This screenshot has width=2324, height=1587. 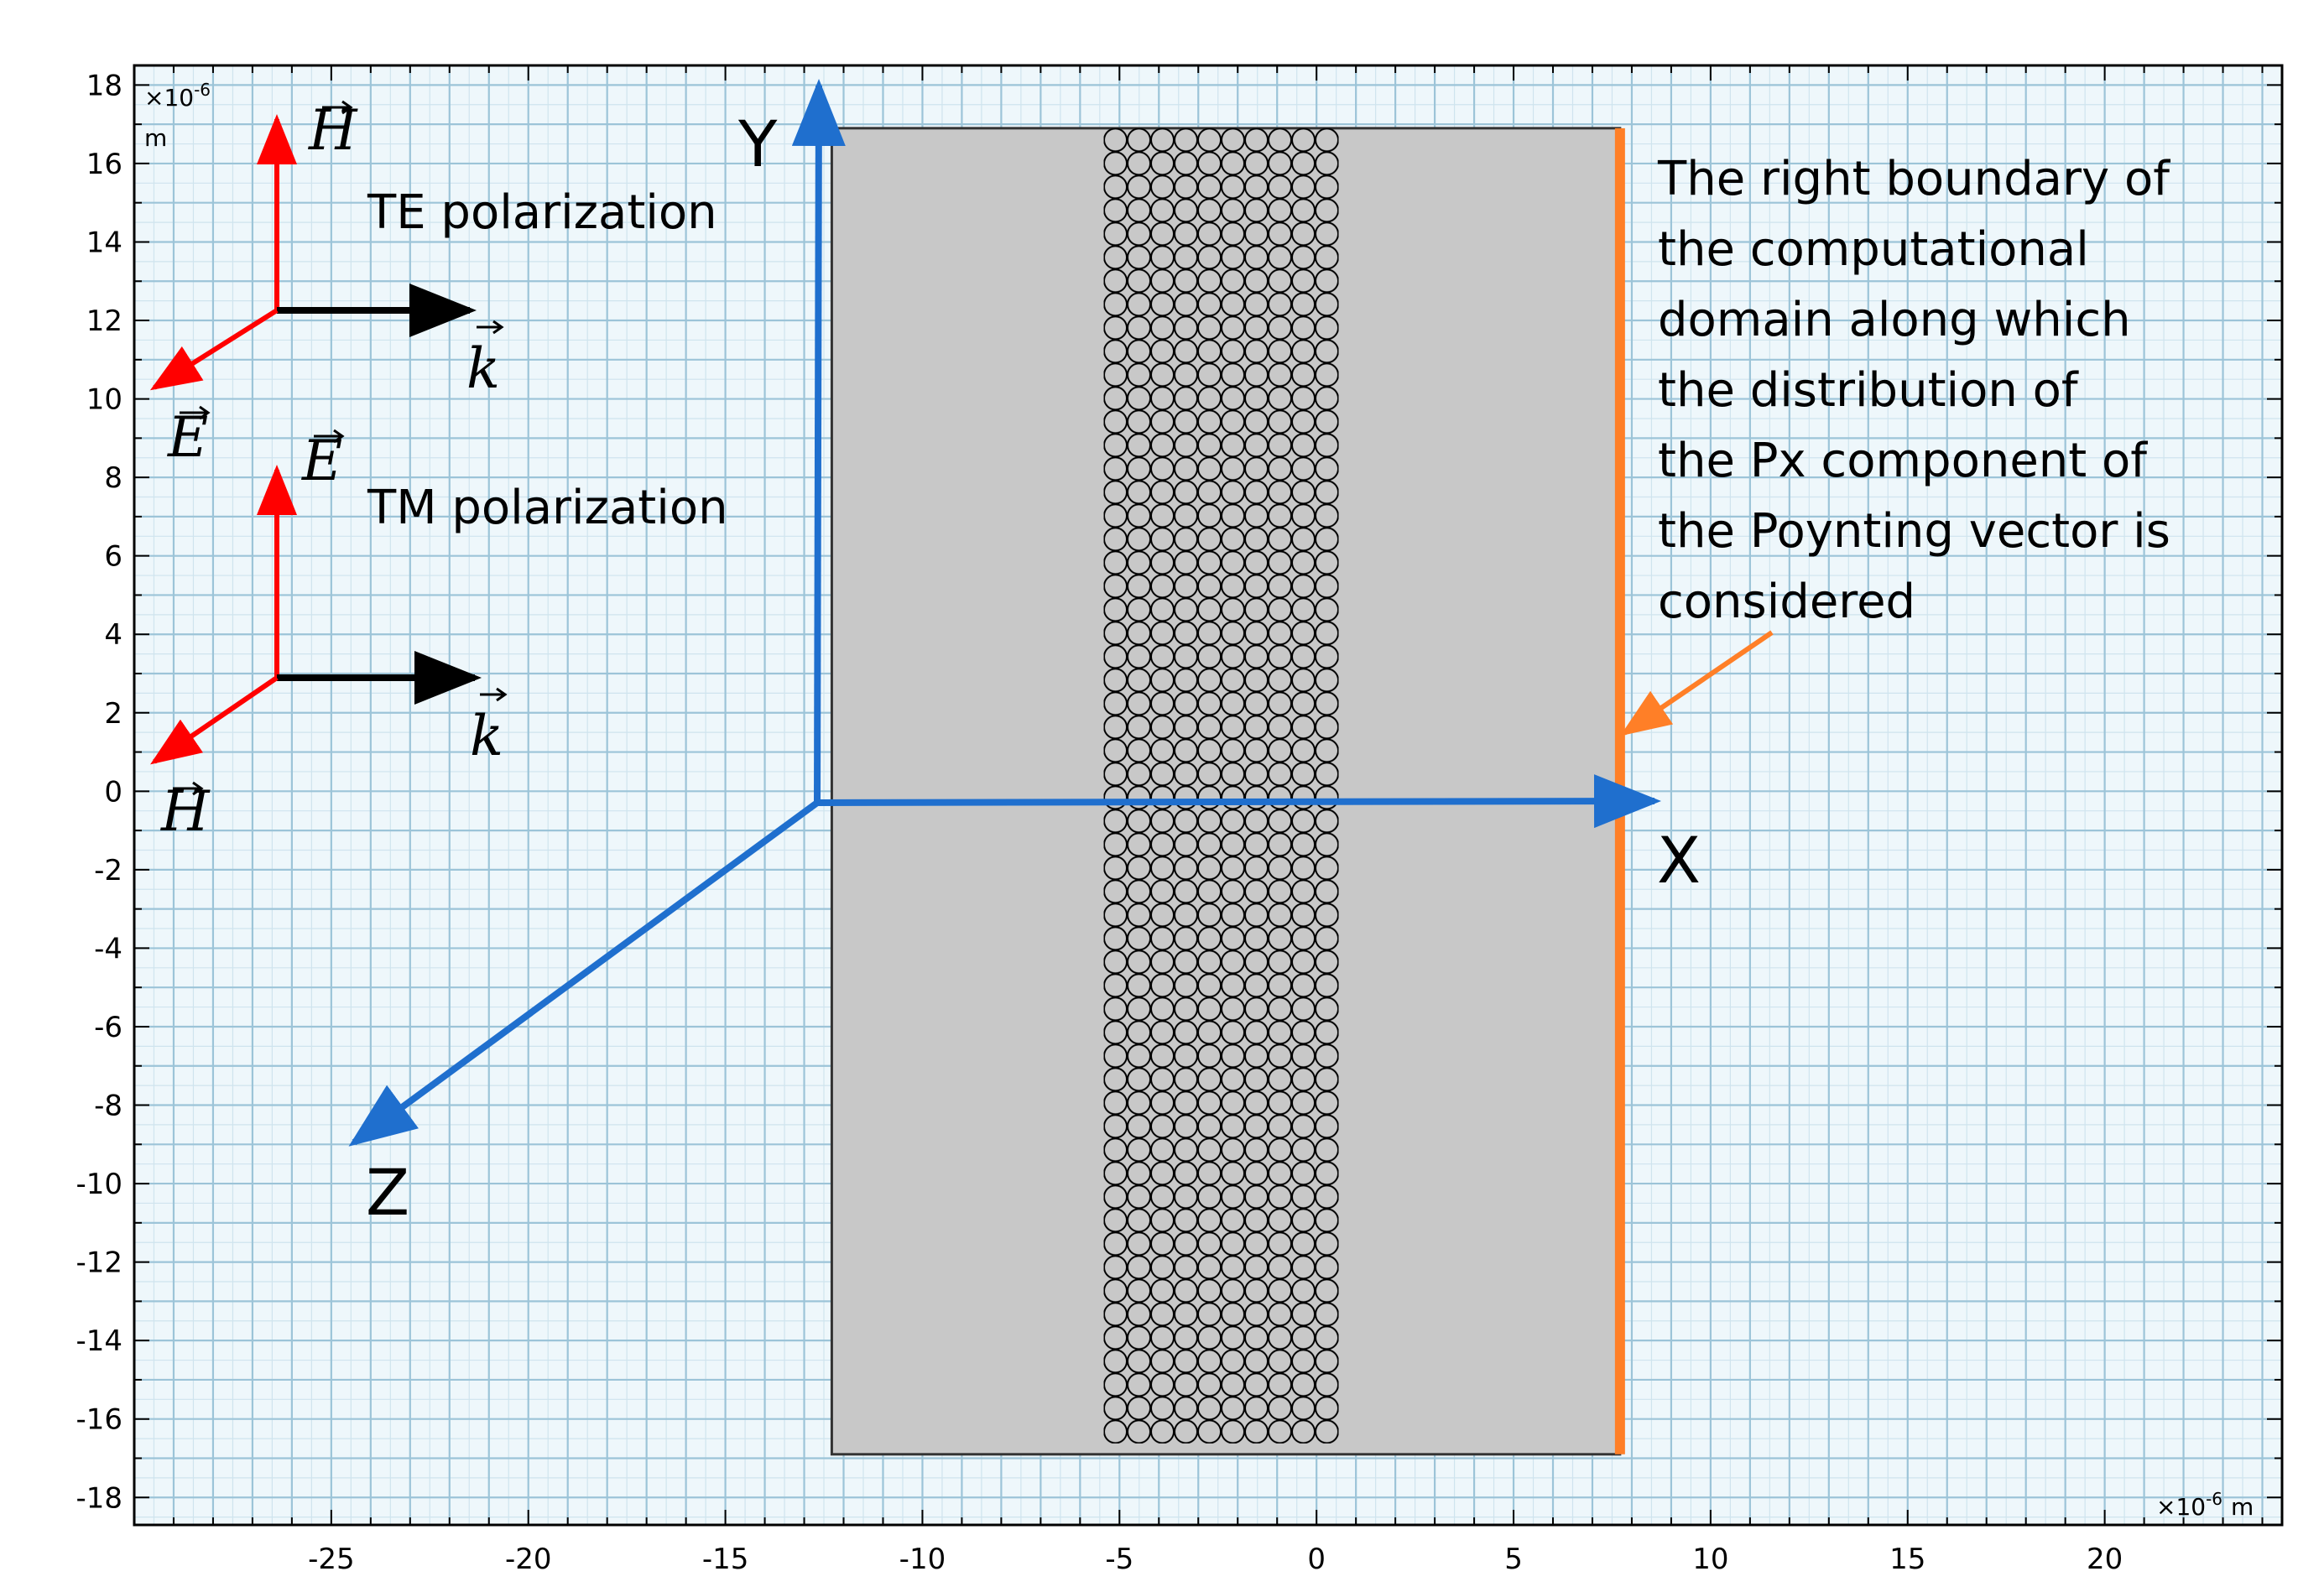 What do you see at coordinates (113, 478) in the screenshot?
I see `y-tick-label: 8` at bounding box center [113, 478].